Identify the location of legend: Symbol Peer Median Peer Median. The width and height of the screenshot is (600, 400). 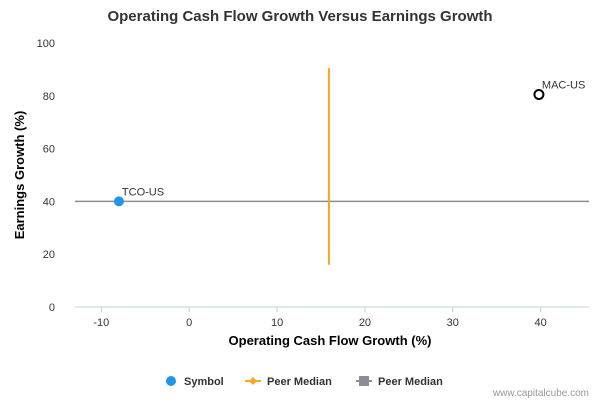
(304, 382).